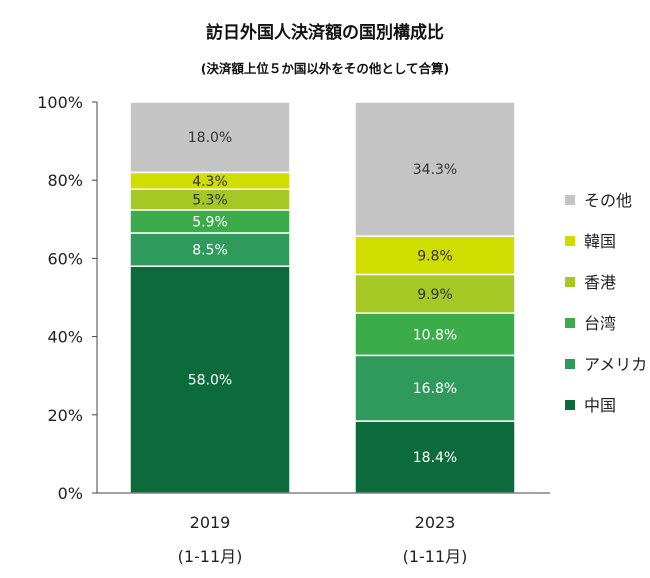  What do you see at coordinates (60, 102) in the screenshot?
I see `y-tick-label: 100%` at bounding box center [60, 102].